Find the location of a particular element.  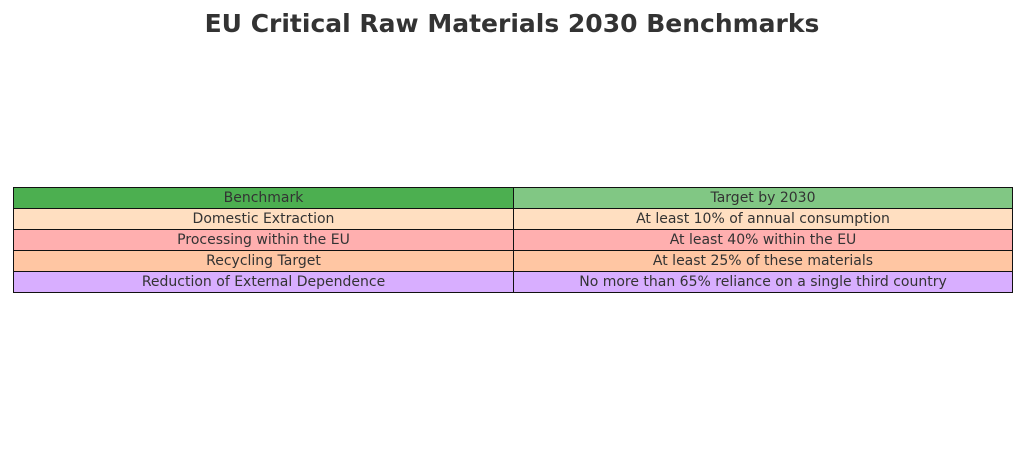

cell-benchmark: Domestic Extraction is located at coordinates (263, 219).